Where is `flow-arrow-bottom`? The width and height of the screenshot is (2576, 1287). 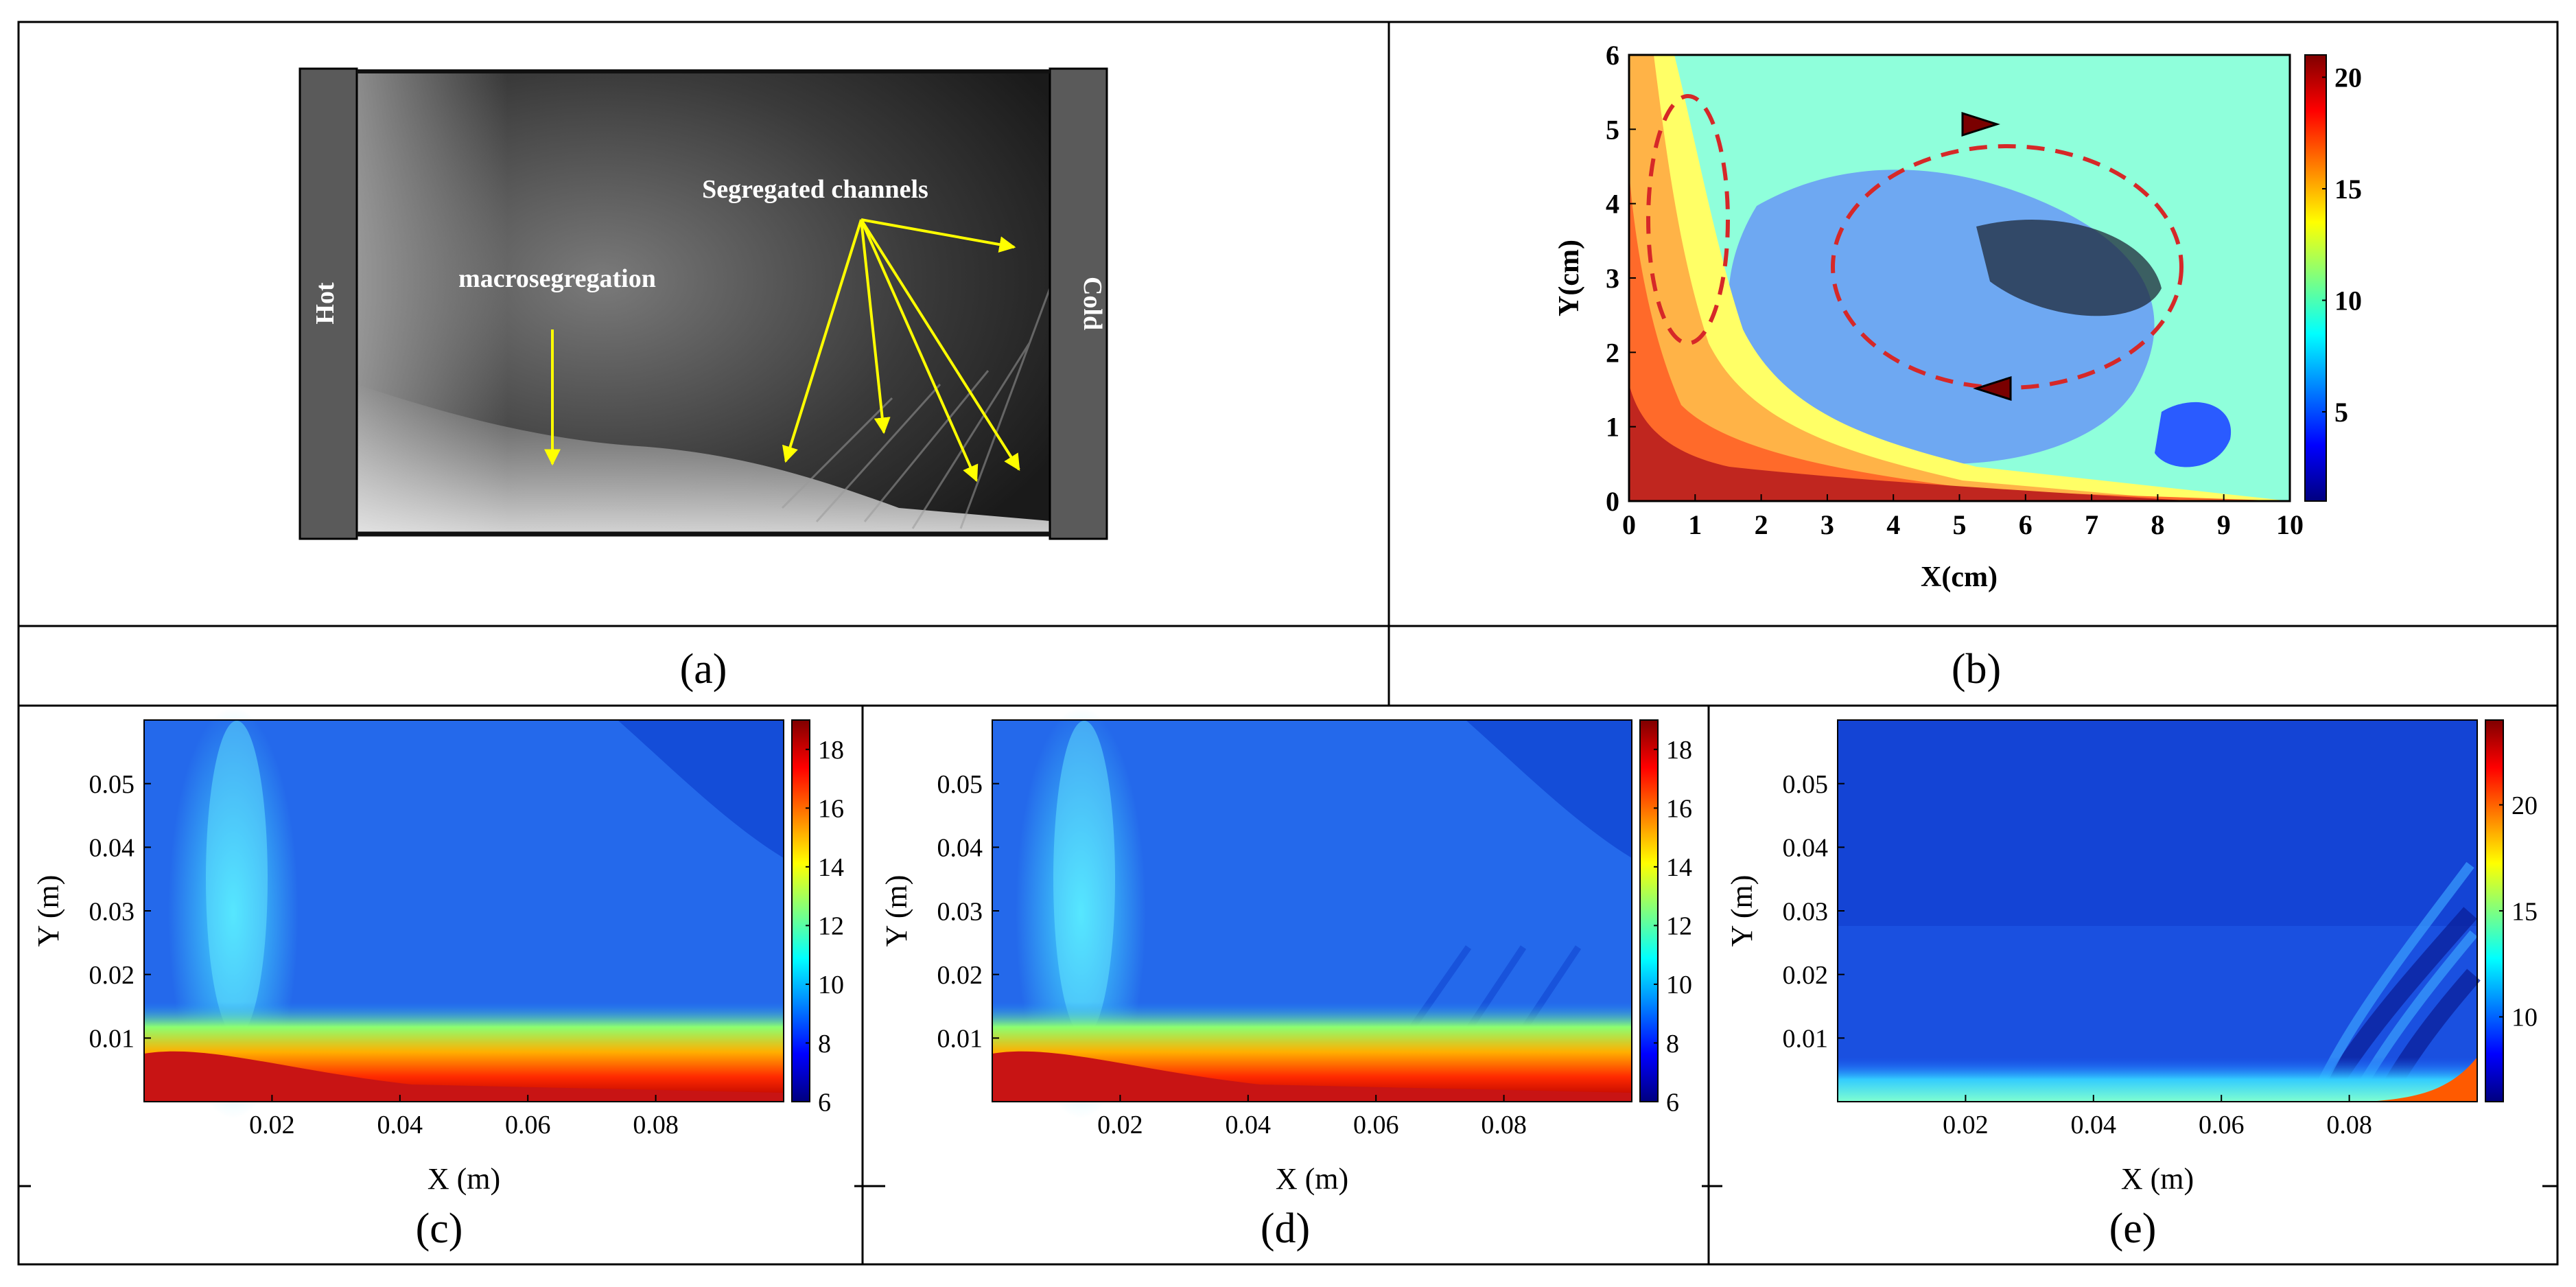 flow-arrow-bottom is located at coordinates (1992, 389).